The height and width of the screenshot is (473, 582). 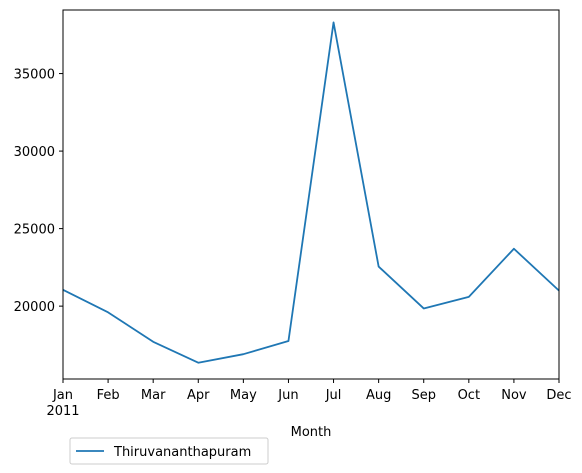 What do you see at coordinates (62, 411) in the screenshot?
I see `x-axis-year-label: 2011` at bounding box center [62, 411].